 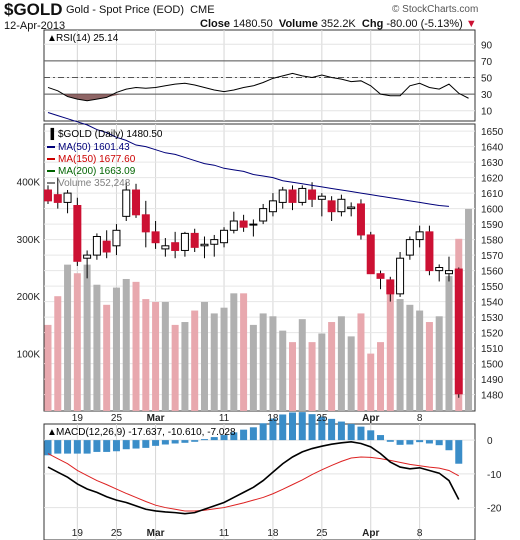 I want to click on price-tick-label: 1490, so click(x=492, y=380).